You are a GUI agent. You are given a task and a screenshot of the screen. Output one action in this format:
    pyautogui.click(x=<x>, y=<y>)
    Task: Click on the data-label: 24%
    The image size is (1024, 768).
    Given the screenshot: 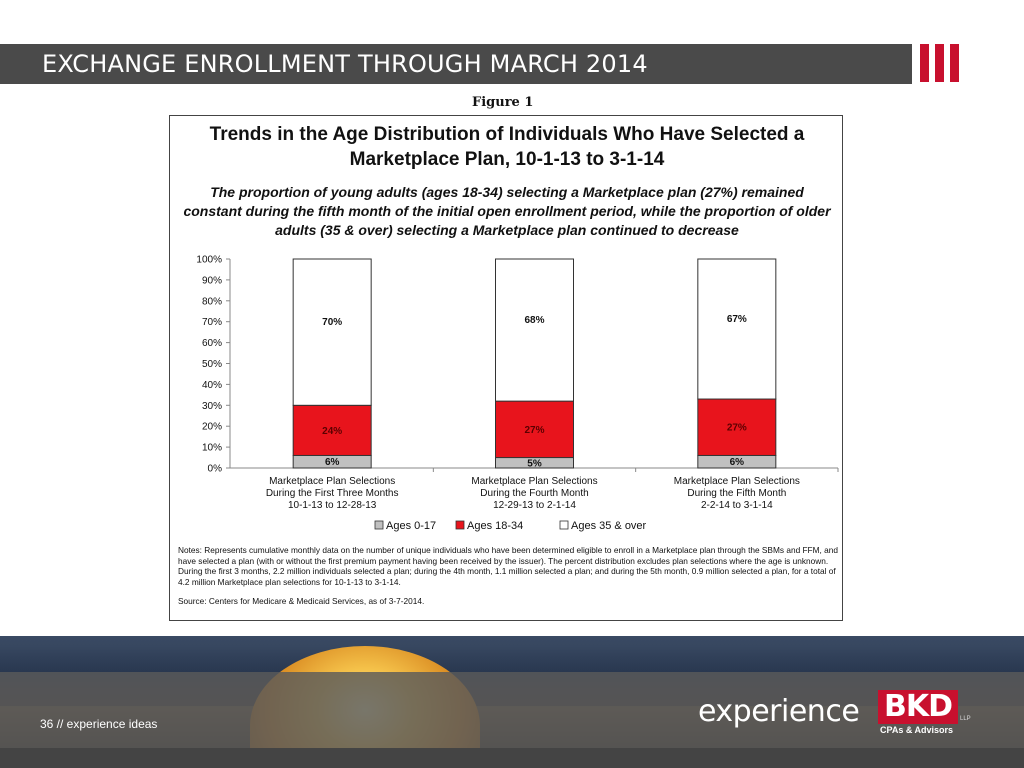 What is the action you would take?
    pyautogui.click(x=332, y=431)
    